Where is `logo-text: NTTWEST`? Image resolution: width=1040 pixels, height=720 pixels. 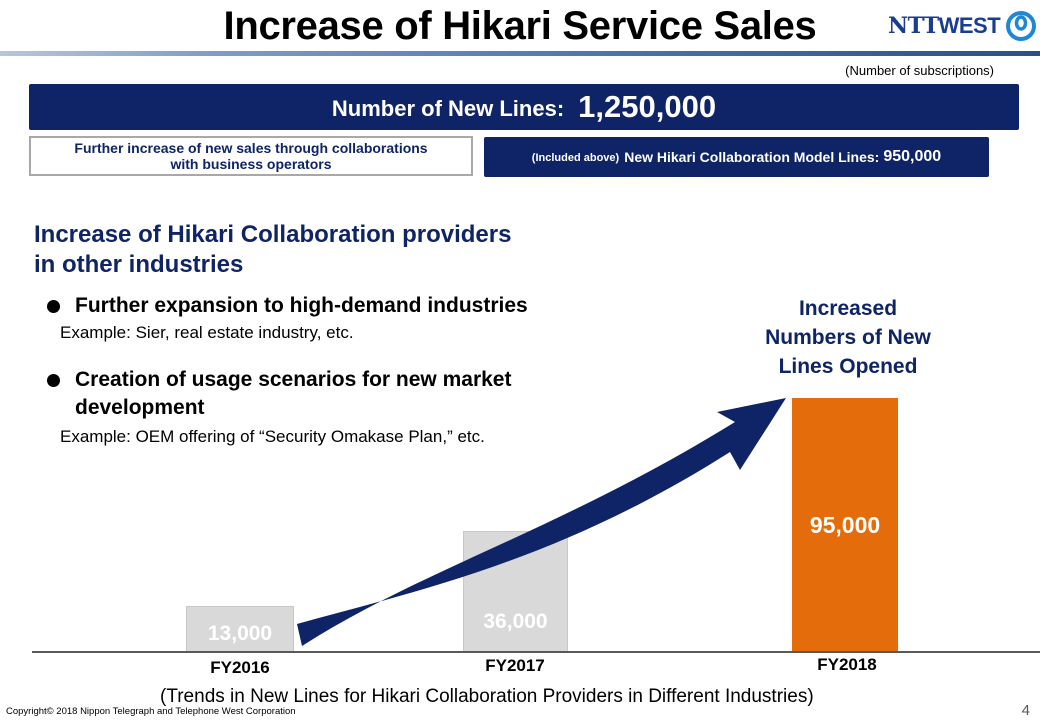 logo-text: NTTWEST is located at coordinates (944, 26).